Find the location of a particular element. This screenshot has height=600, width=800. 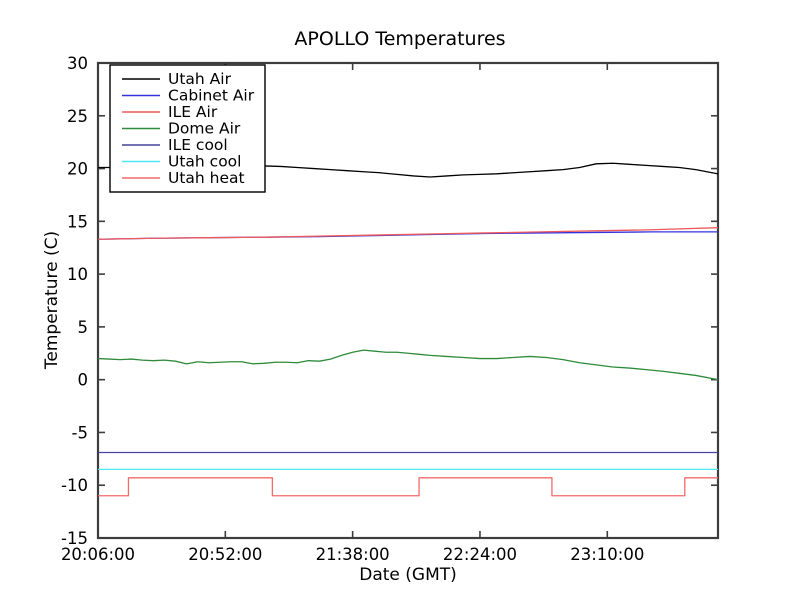

legend-label-utah-heat: Utah heat is located at coordinates (206, 178).